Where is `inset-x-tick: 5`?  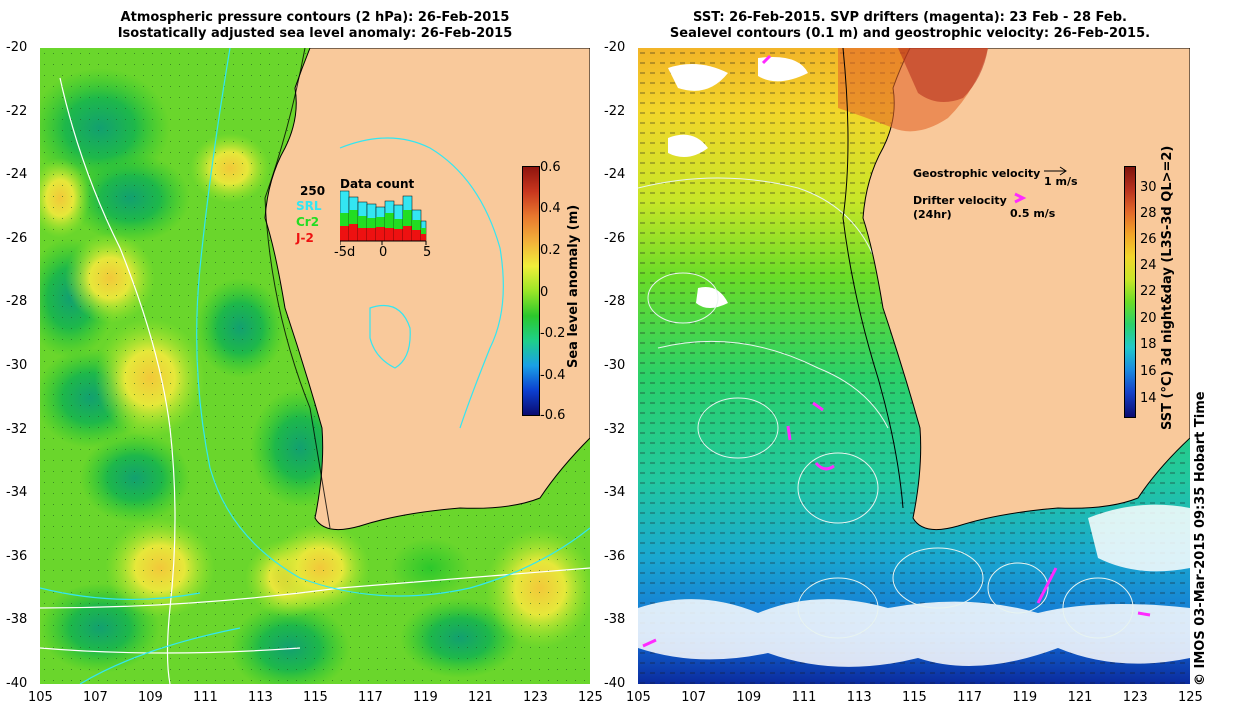
inset-x-tick: 5 is located at coordinates (427, 252).